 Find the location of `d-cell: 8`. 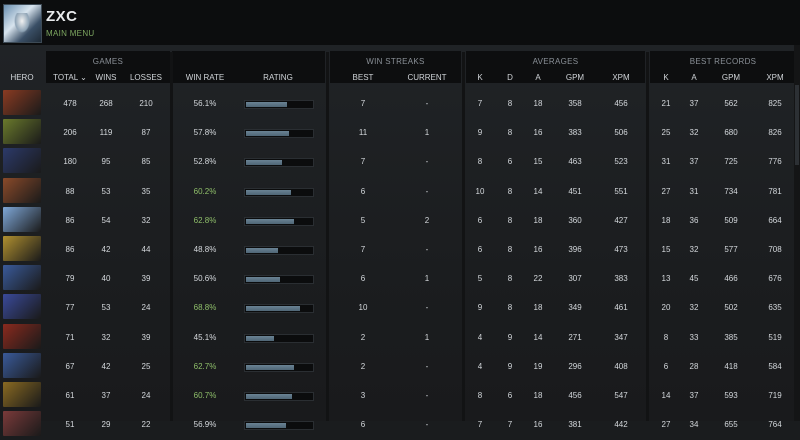

d-cell: 8 is located at coordinates (510, 133).